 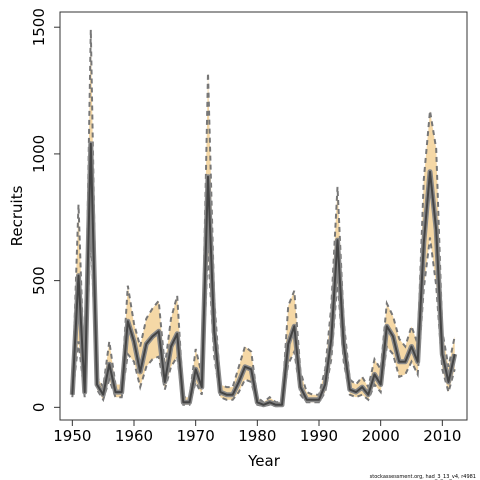 I want to click on x-tick-label: 1970, so click(x=196, y=436).